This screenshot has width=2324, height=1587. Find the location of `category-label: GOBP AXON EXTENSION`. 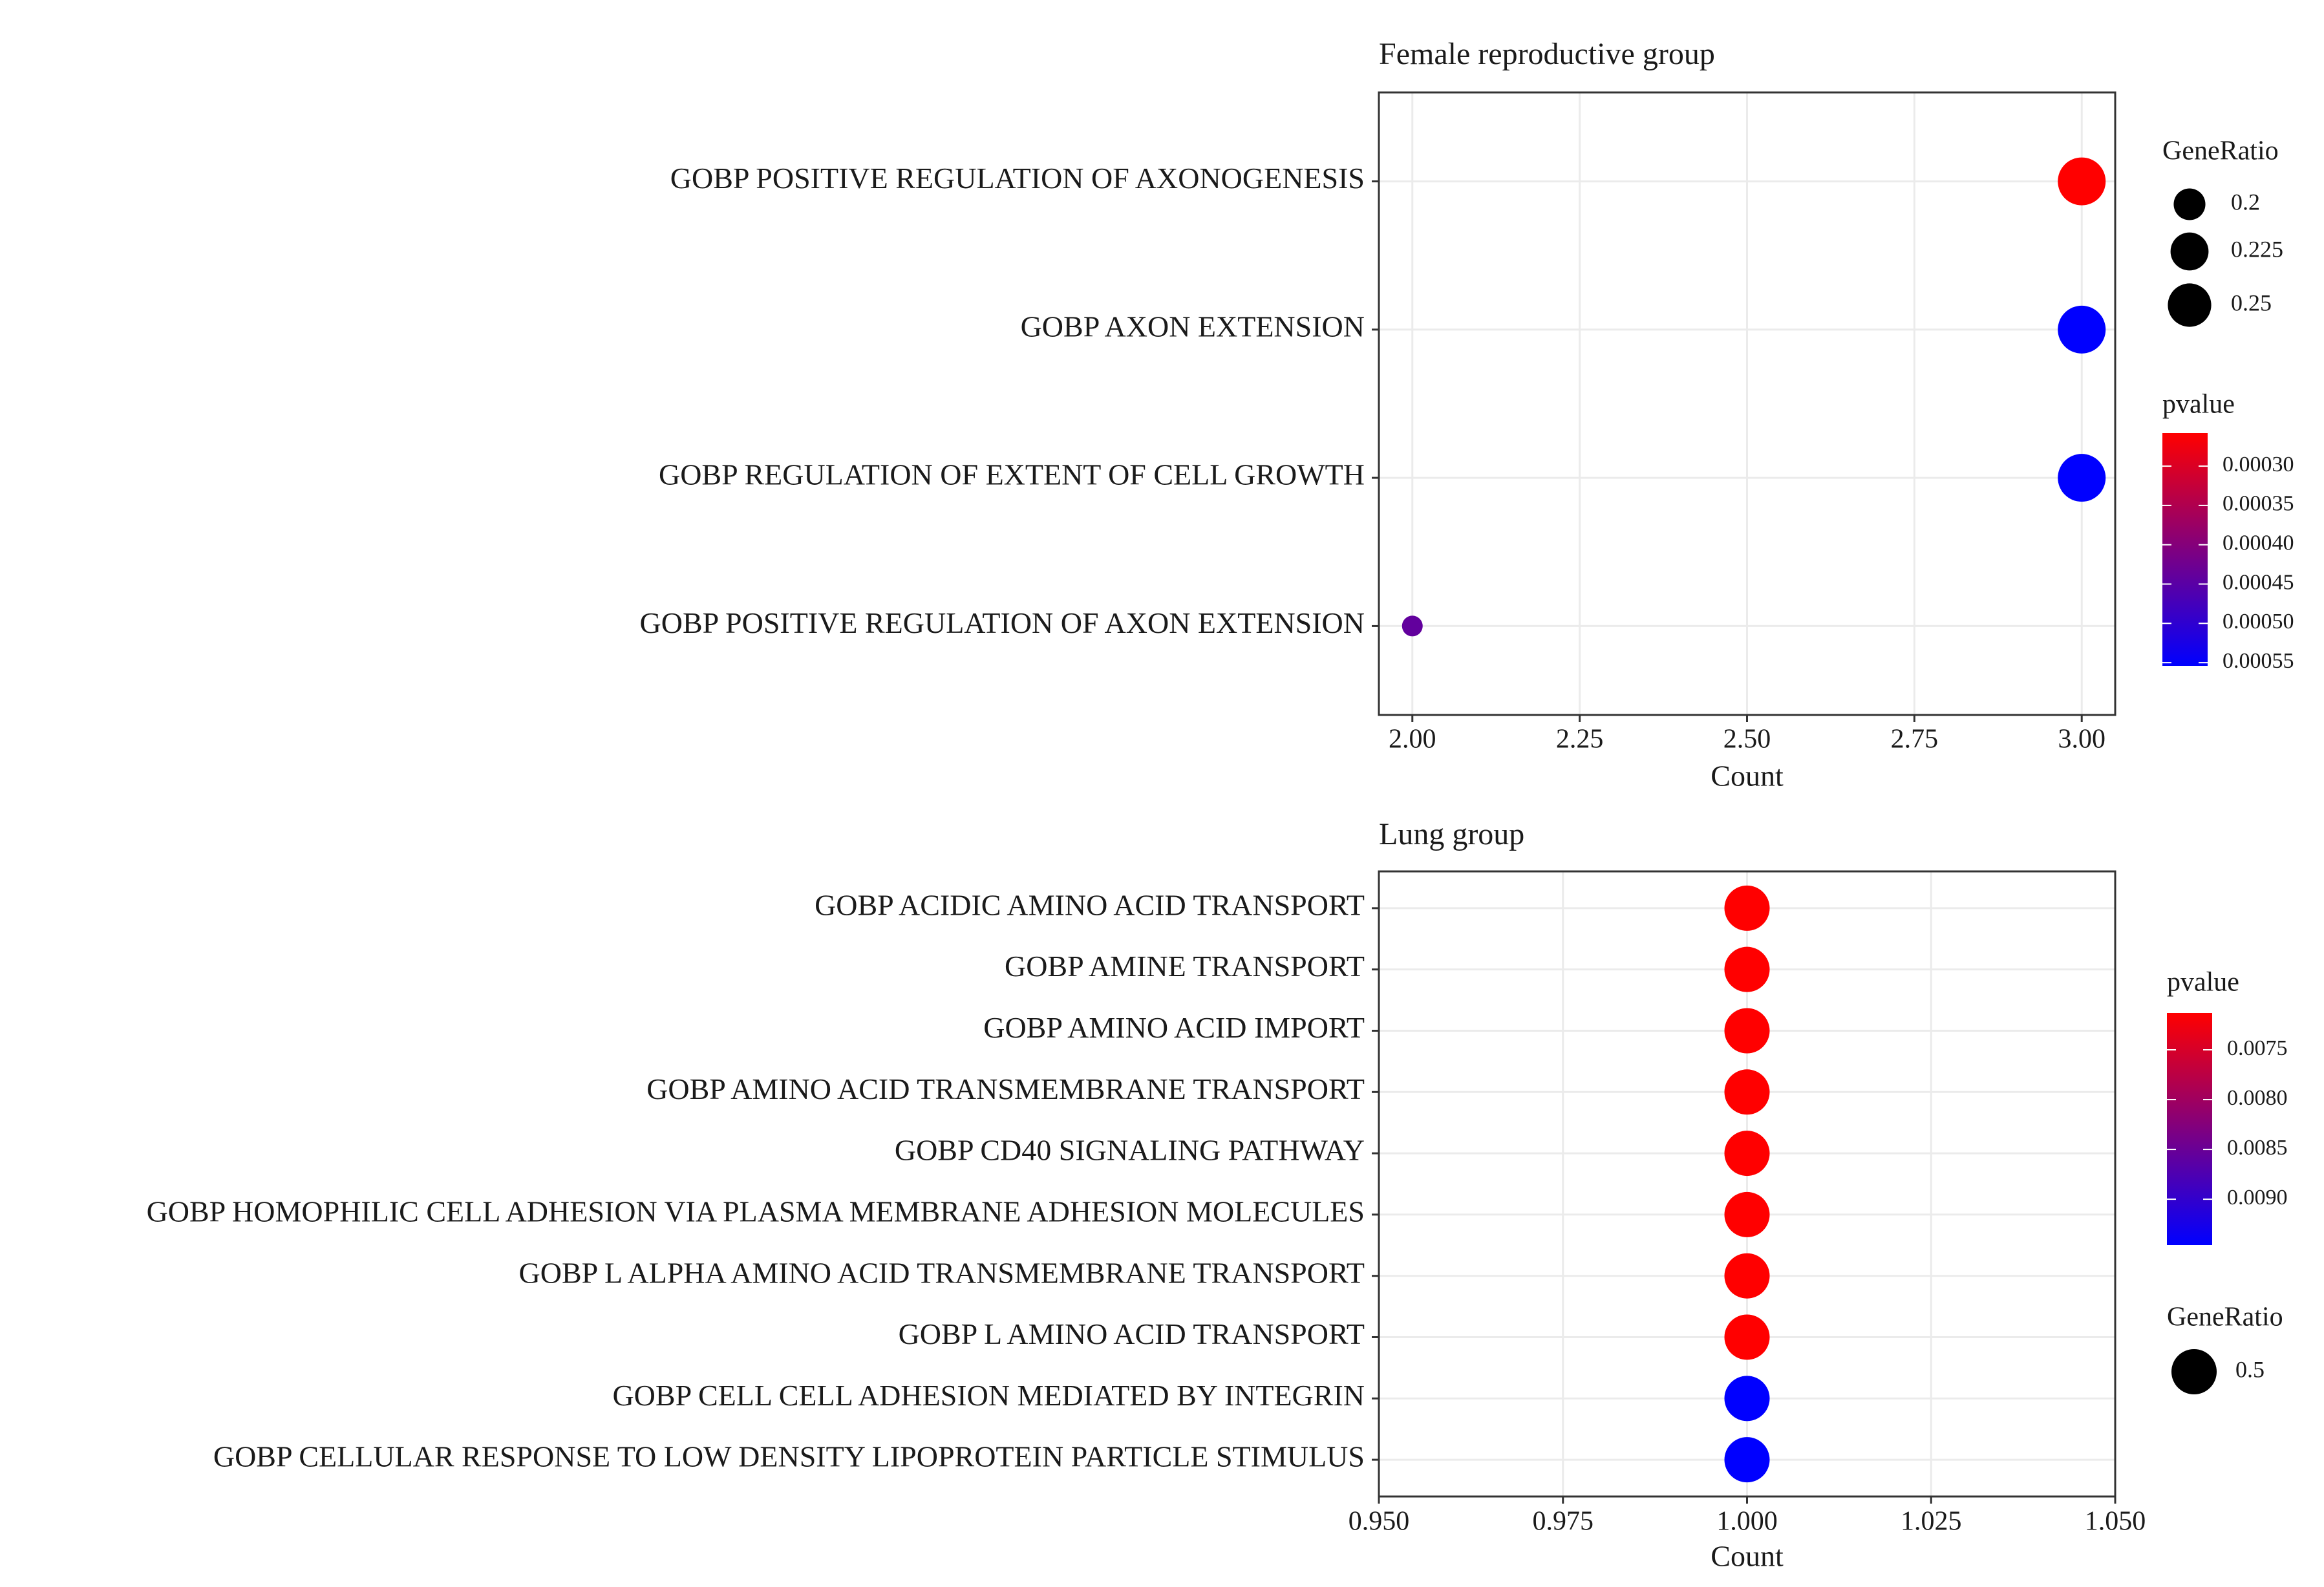

category-label: GOBP AXON EXTENSION is located at coordinates (1193, 326).